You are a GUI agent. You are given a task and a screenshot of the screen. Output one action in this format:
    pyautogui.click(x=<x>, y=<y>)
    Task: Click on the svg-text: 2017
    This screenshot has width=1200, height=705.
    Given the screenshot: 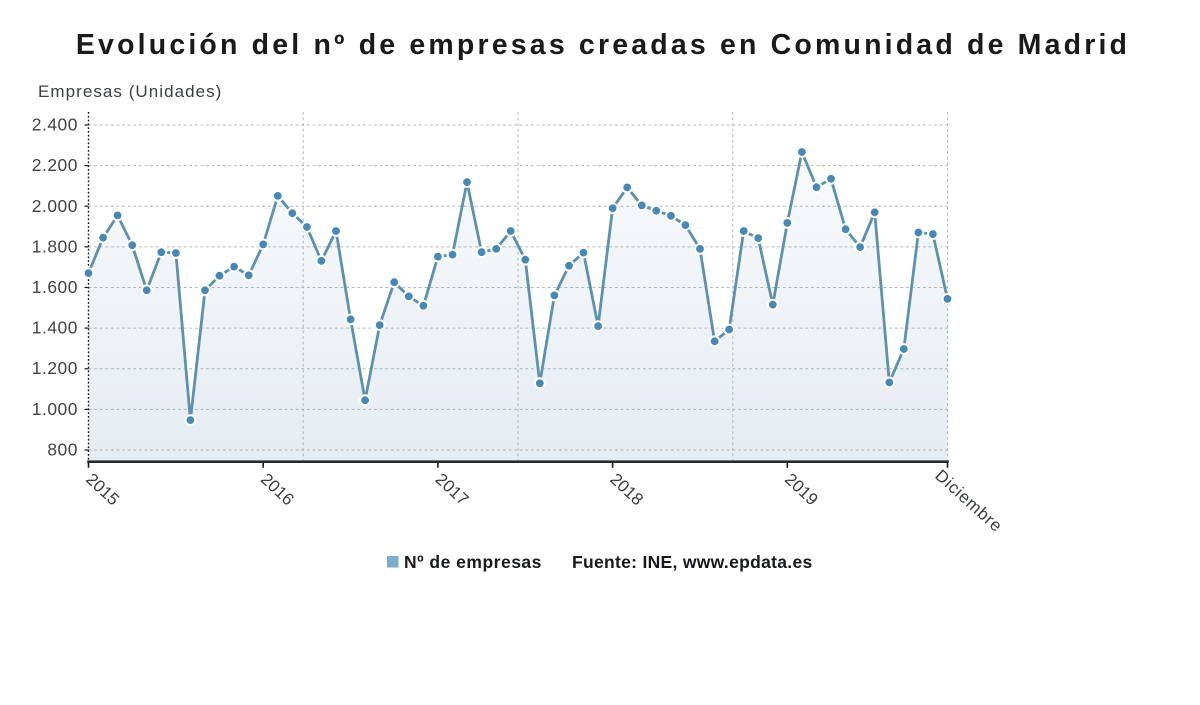 What is the action you would take?
    pyautogui.click(x=452, y=490)
    